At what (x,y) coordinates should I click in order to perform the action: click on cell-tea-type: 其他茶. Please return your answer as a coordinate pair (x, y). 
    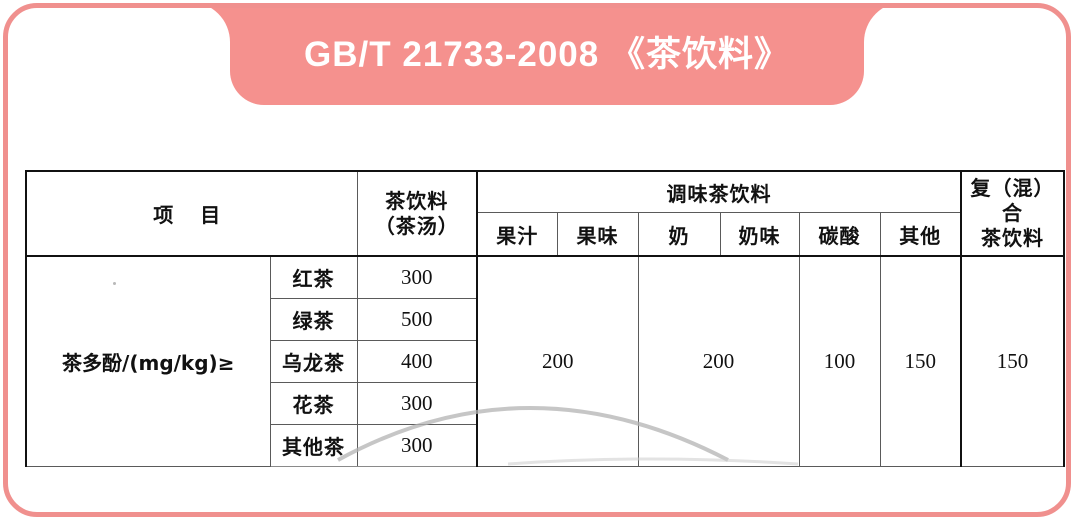
    Looking at the image, I should click on (313, 445).